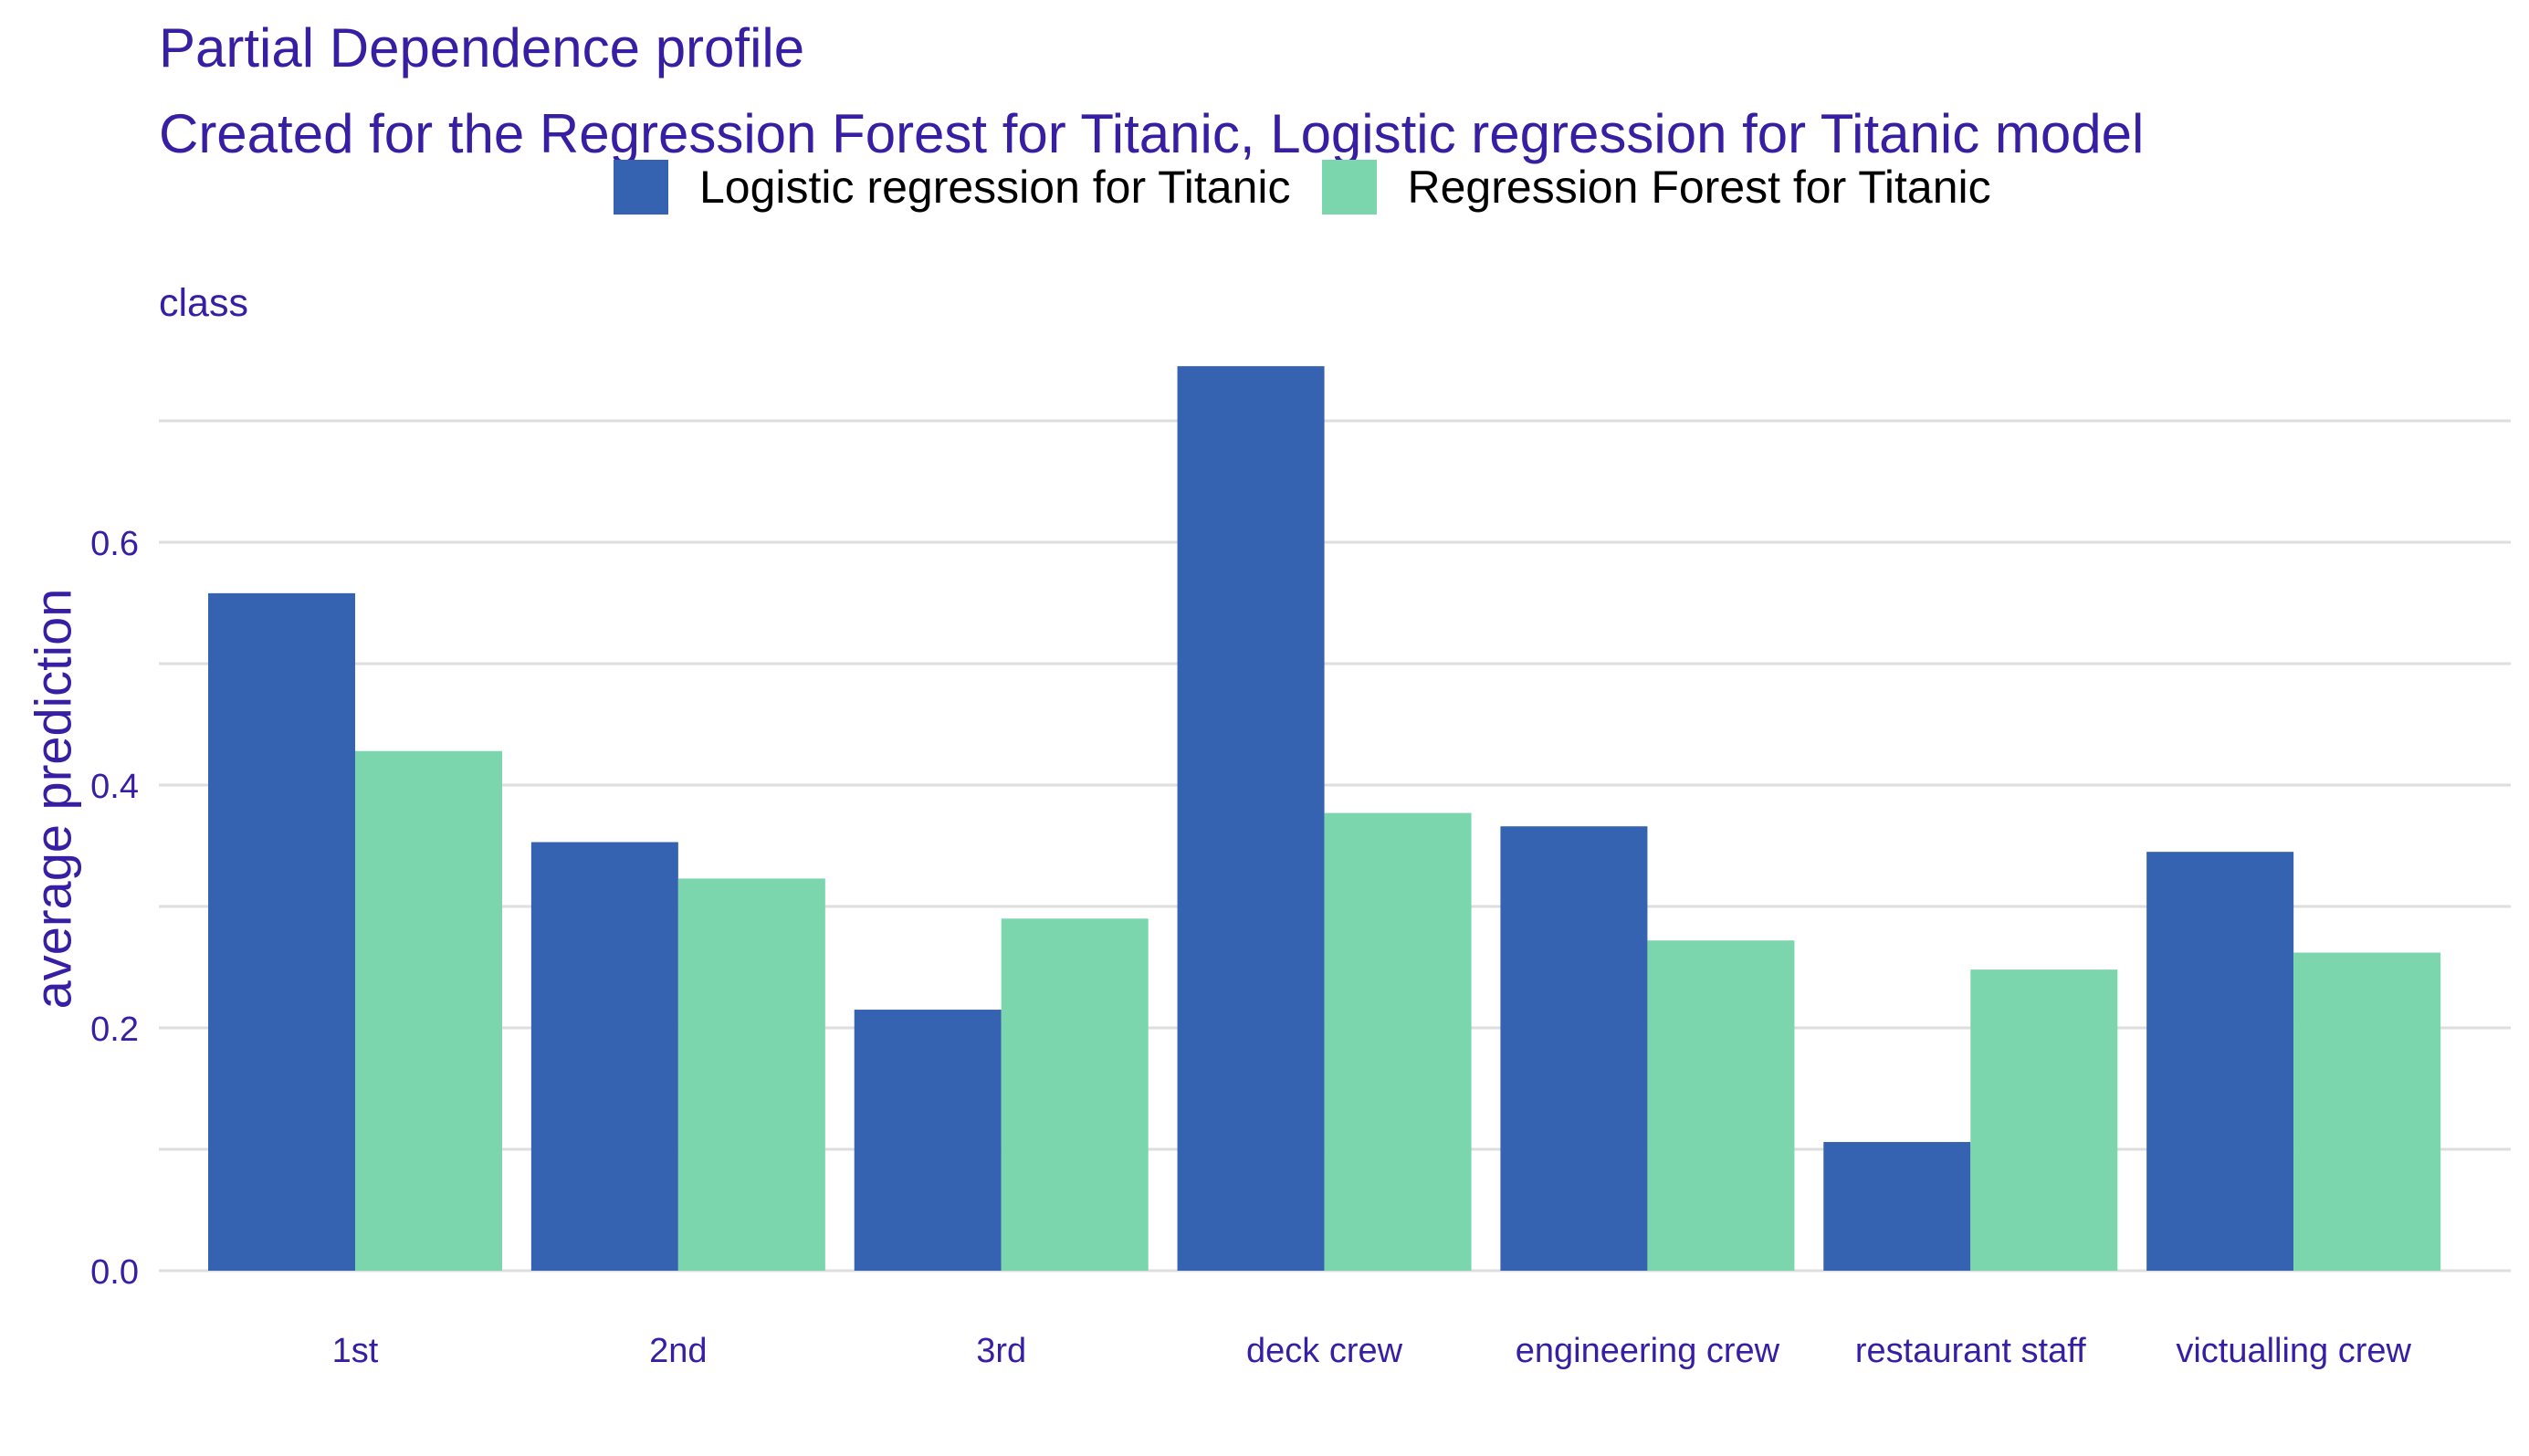 The height and width of the screenshot is (1456, 2529). Describe the element at coordinates (355, 1351) in the screenshot. I see `x-tick-label: 1st` at that location.